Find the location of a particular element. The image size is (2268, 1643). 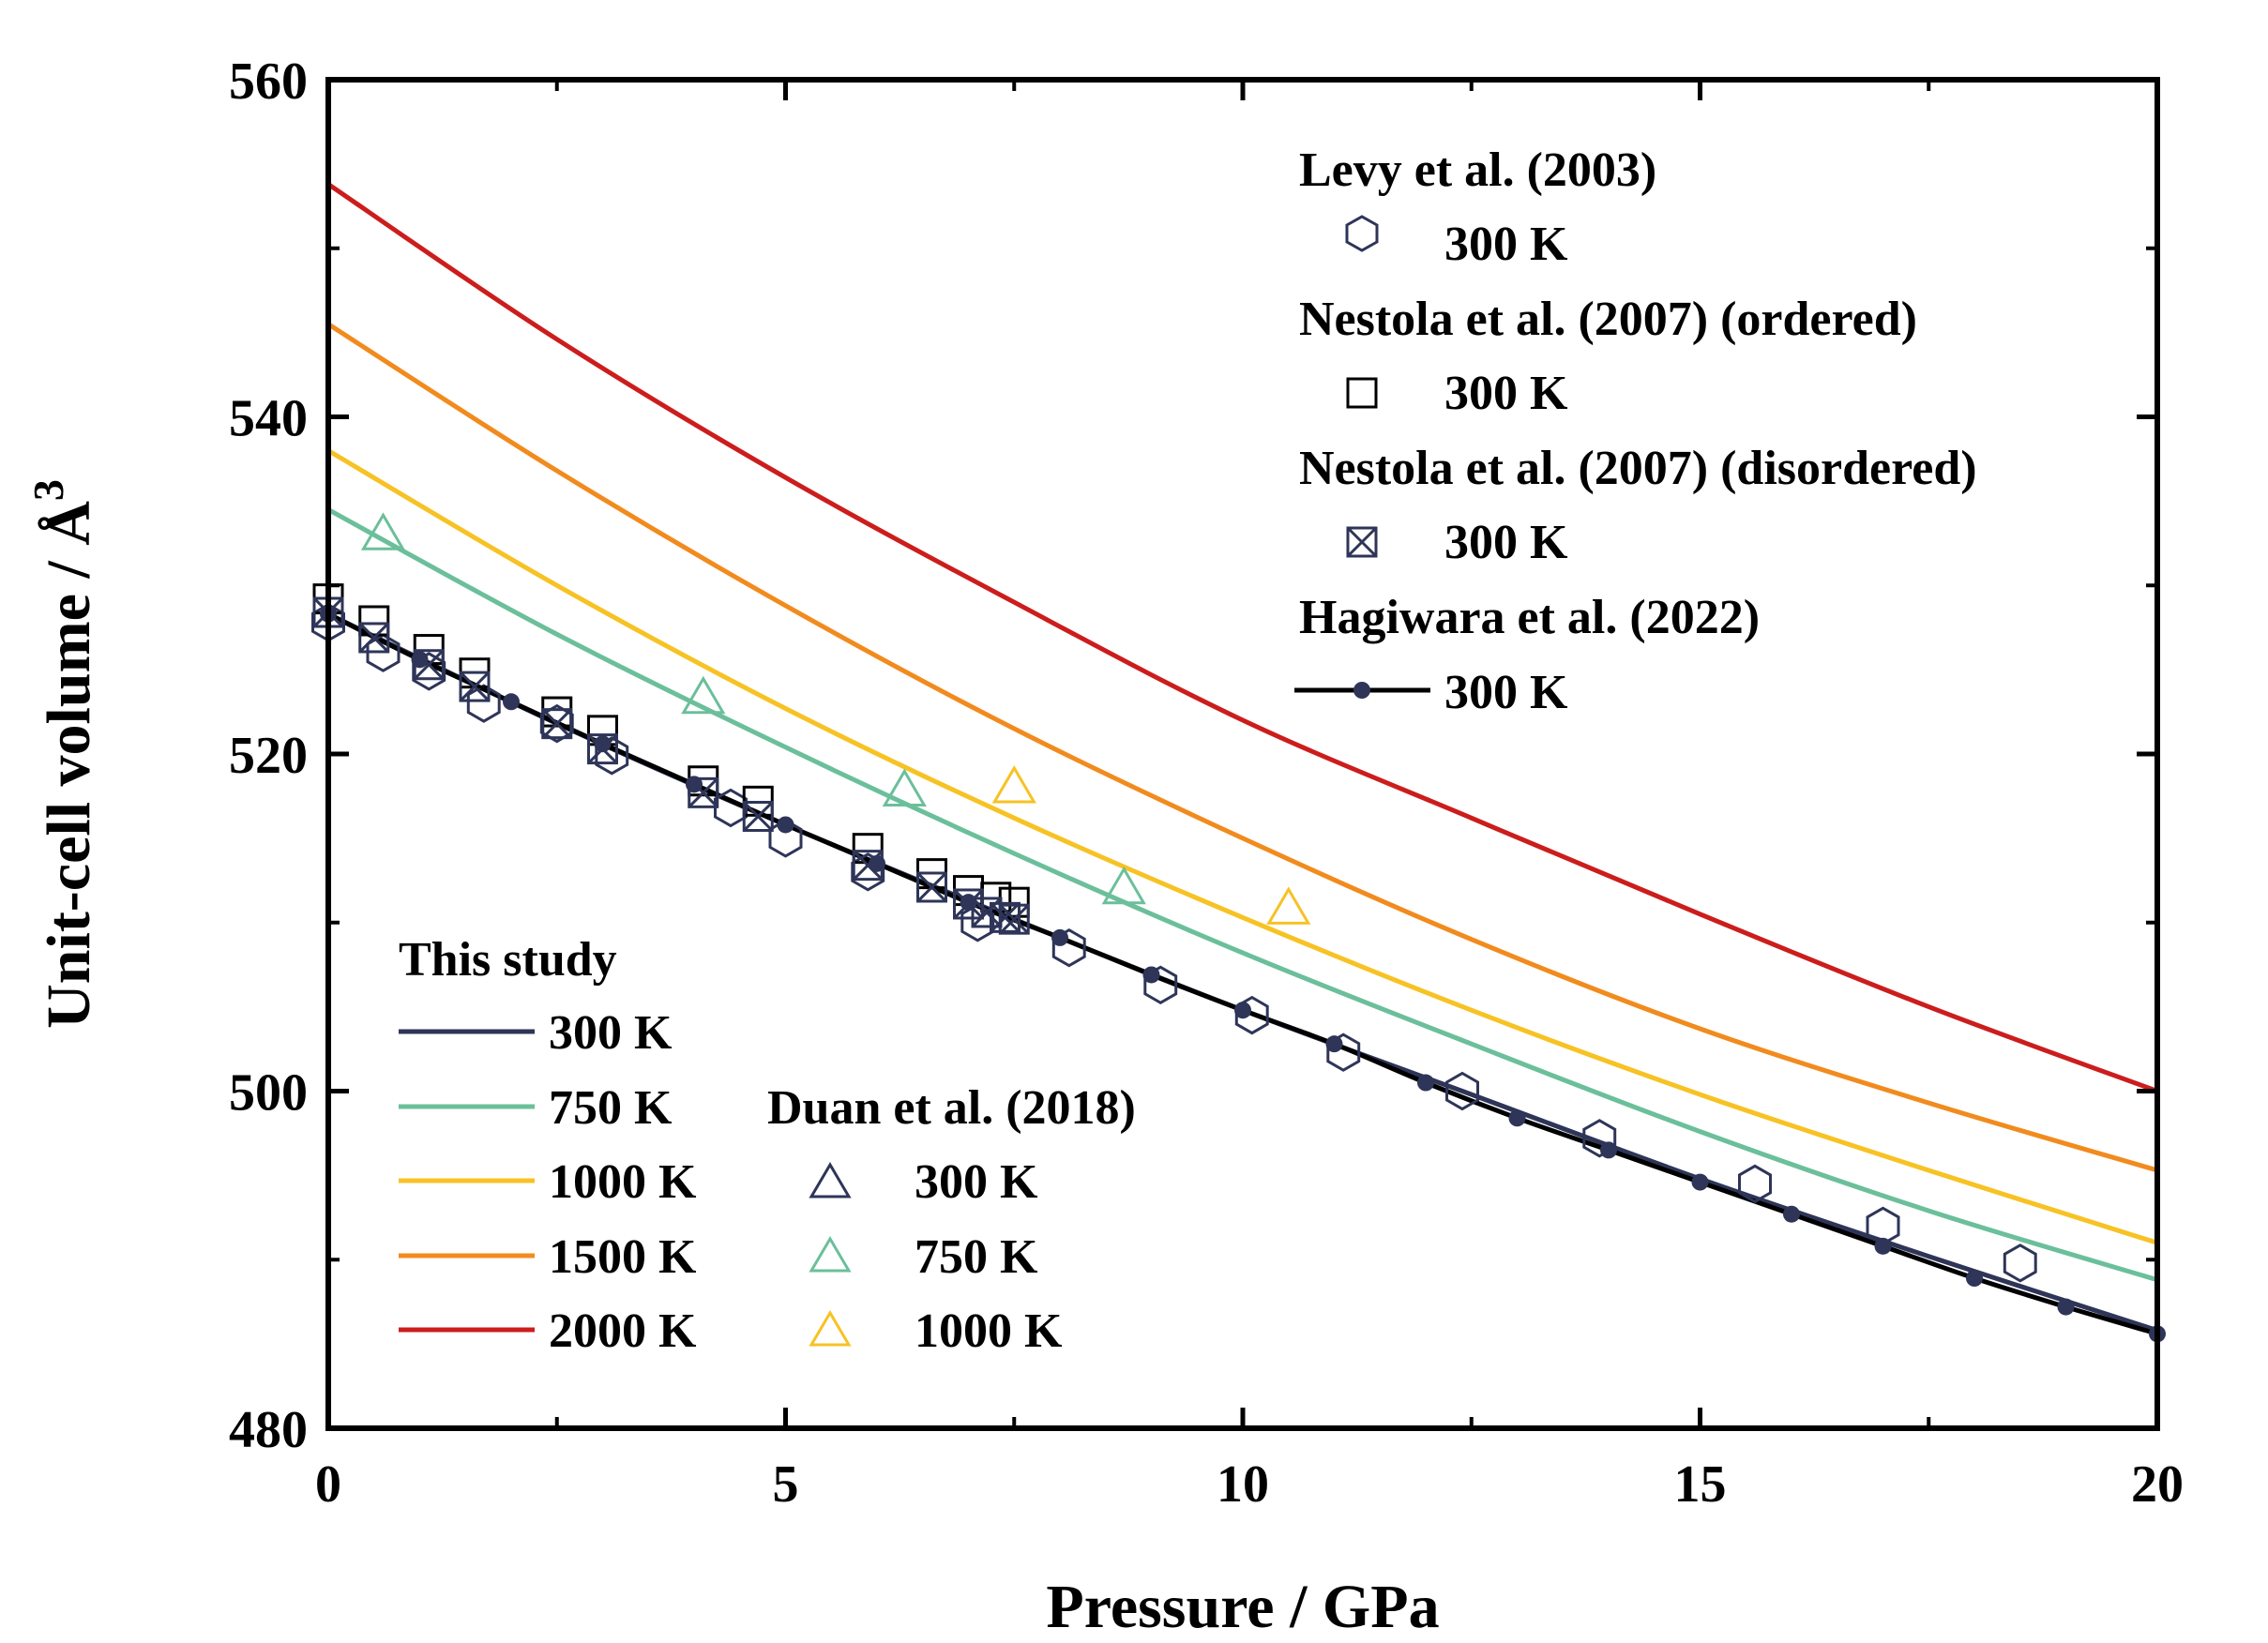

legend-hagiwara-label: 300 K is located at coordinates (1506, 692).